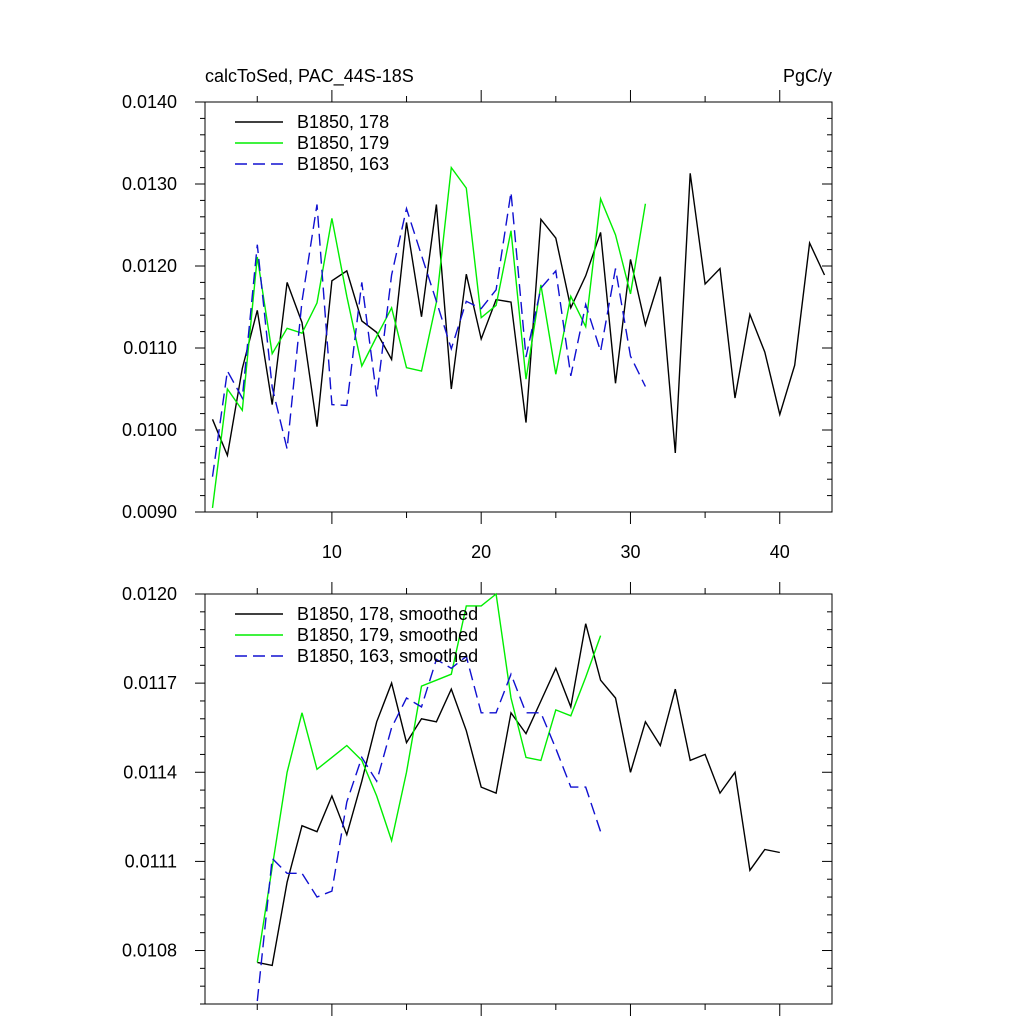  I want to click on y-tick-label: 0.0090, so click(149, 512).